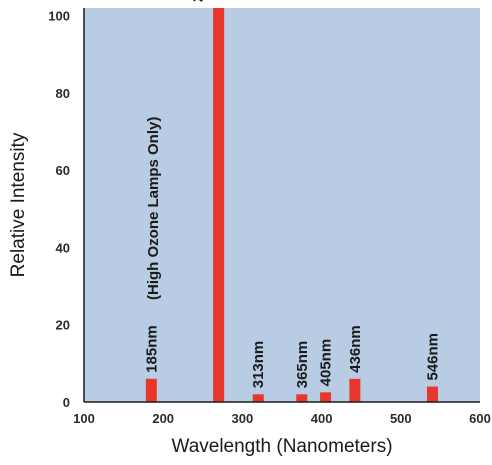 The image size is (492, 465). I want to click on x-tick-label: 600, so click(480, 418).